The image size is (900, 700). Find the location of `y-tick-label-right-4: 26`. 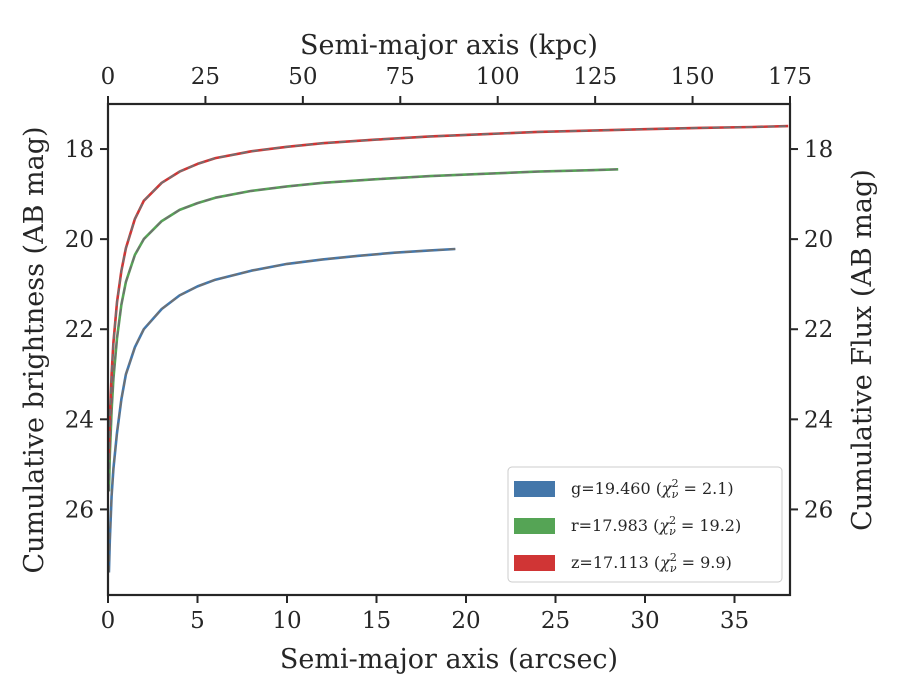

y-tick-label-right-4: 26 is located at coordinates (818, 510).